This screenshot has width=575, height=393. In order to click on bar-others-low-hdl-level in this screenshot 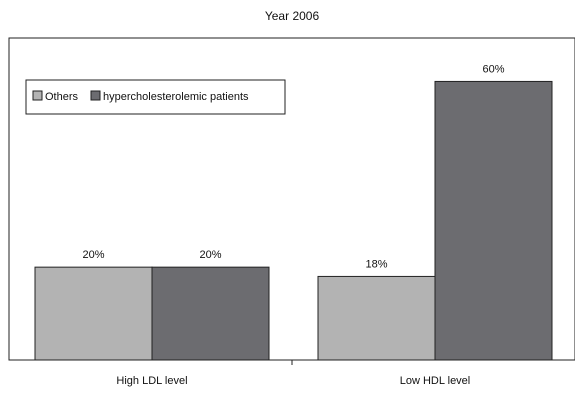, I will do `click(376, 318)`.